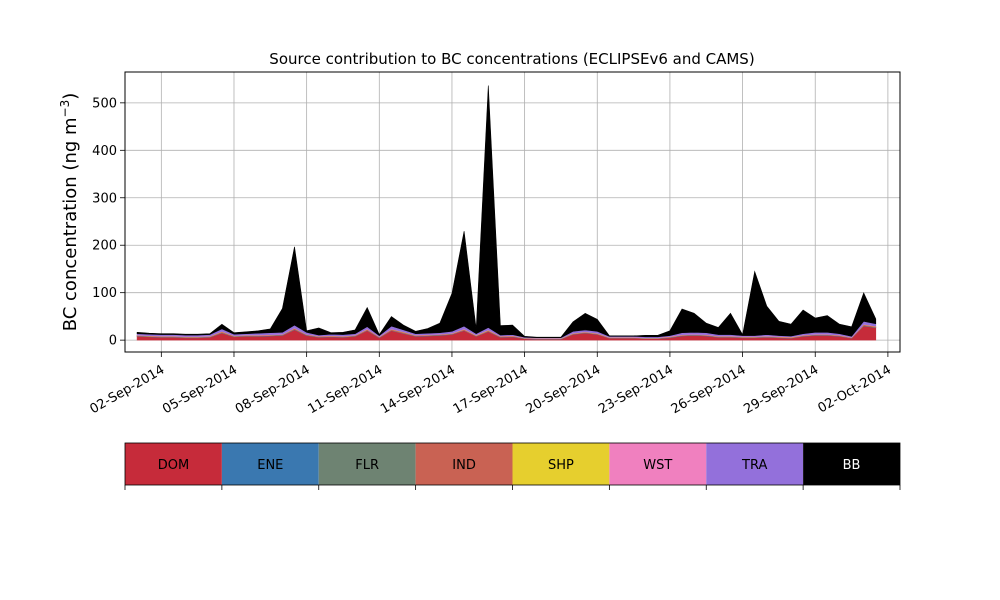  I want to click on y-axis-label-close: ), so click(70, 96).